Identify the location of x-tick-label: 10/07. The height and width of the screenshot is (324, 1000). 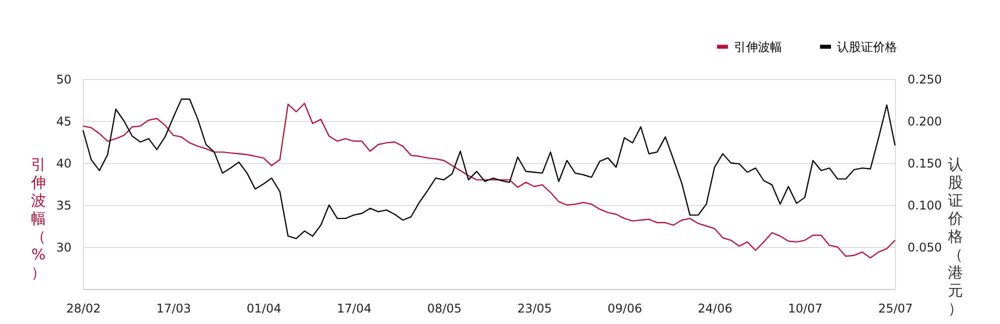
(805, 309).